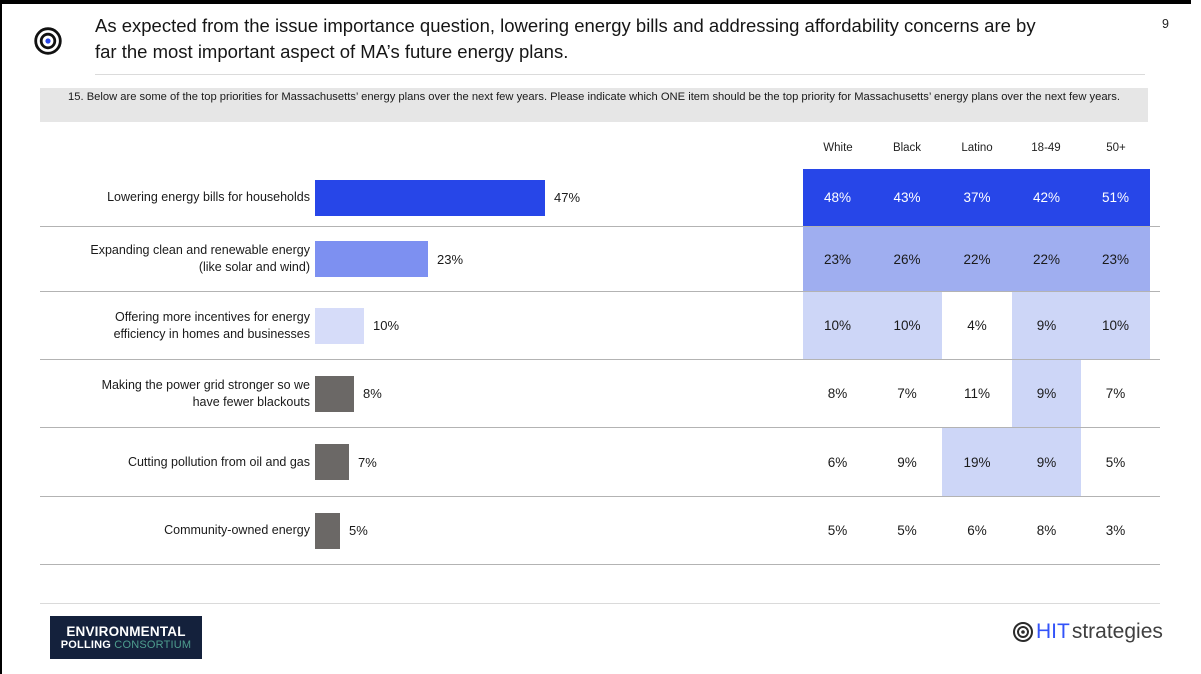 The width and height of the screenshot is (1201, 674). I want to click on epc-logo-polling: POLLING, so click(86, 644).